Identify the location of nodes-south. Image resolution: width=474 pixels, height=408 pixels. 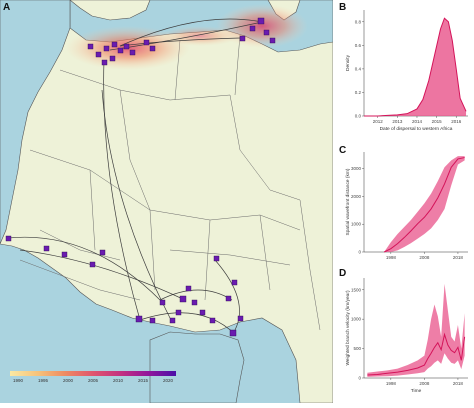
(124, 286).